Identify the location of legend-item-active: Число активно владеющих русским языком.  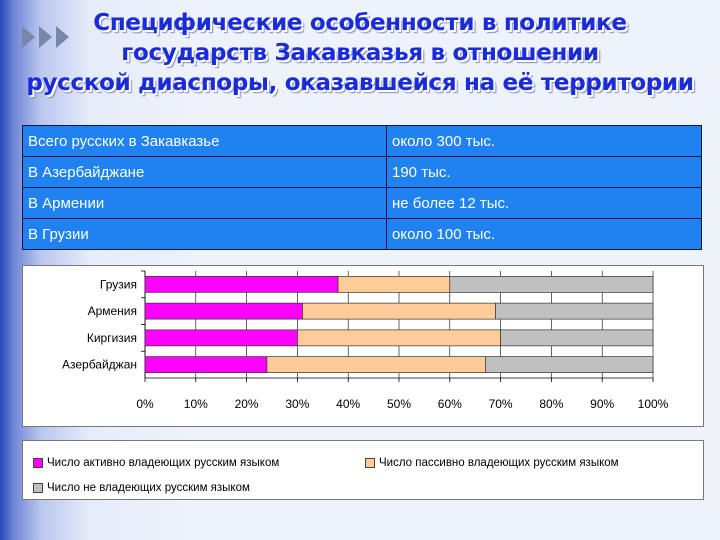
(156, 463).